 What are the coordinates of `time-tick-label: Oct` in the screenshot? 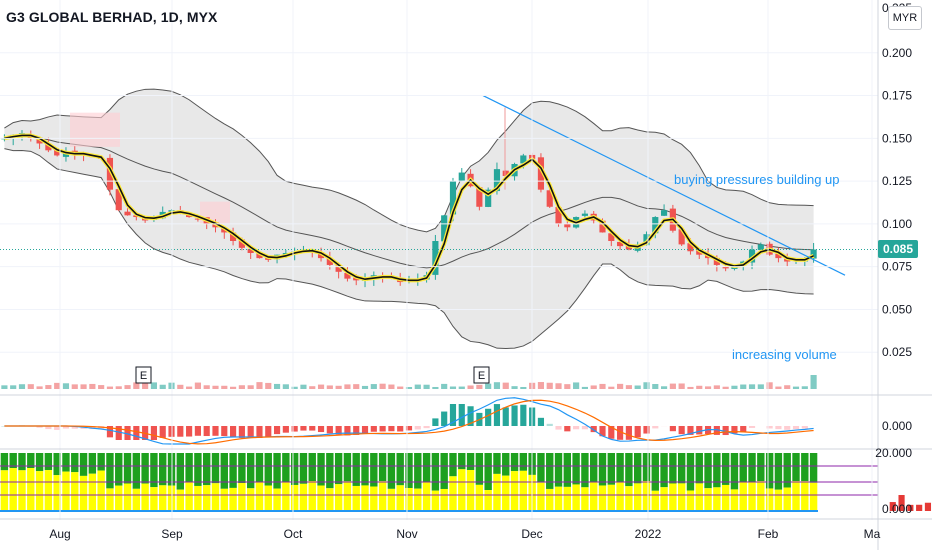 It's located at (293, 534).